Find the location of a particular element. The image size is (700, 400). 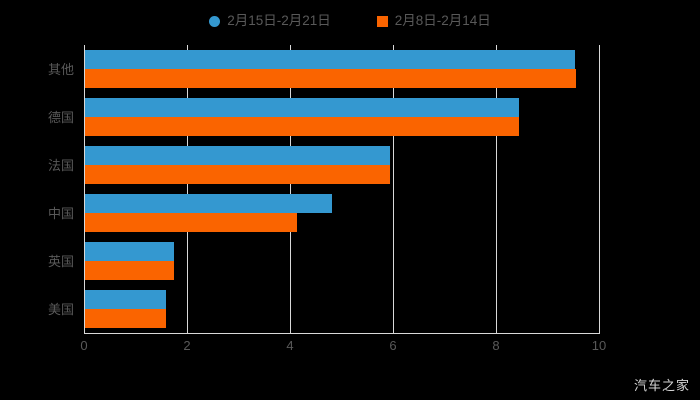

y-axis-tick-label: 美国 is located at coordinates (60, 309).